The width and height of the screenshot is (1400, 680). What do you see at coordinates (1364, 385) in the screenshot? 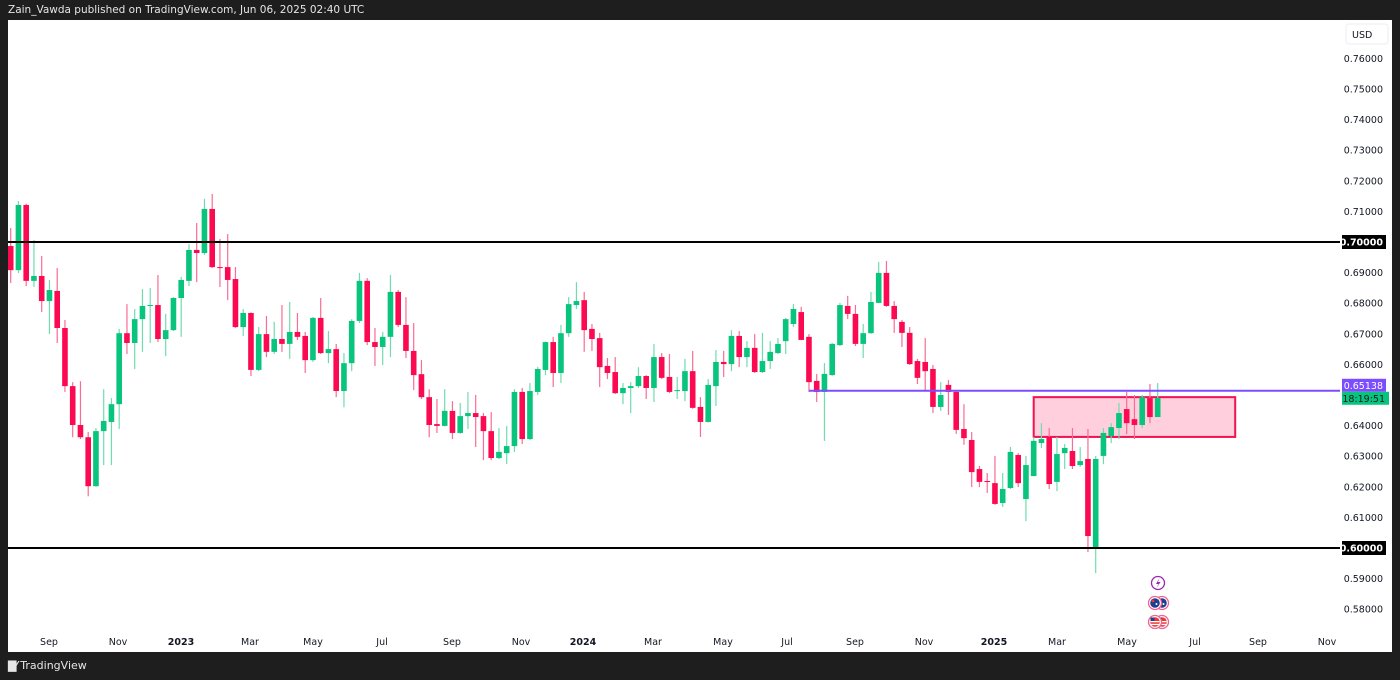
I see `ray-price-tag` at bounding box center [1364, 385].